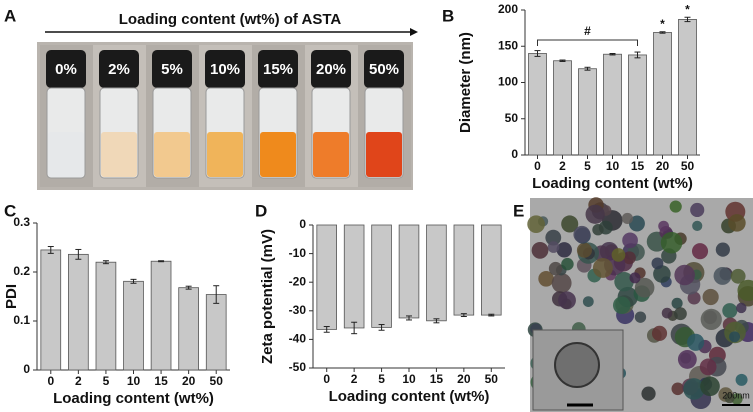  I want to click on y-tick-label: 100, so click(508, 82).